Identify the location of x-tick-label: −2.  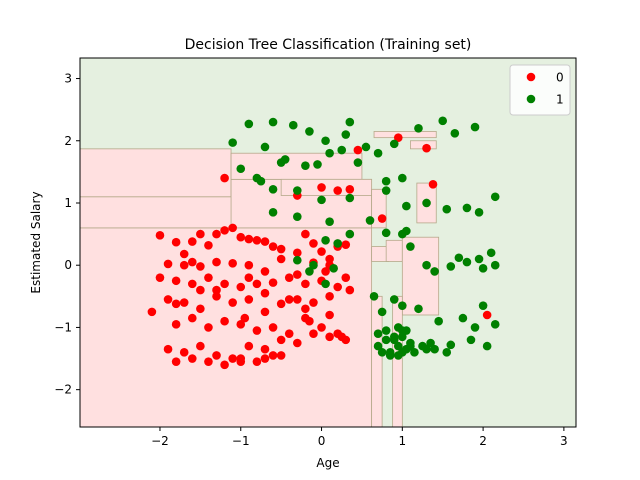
(160, 441).